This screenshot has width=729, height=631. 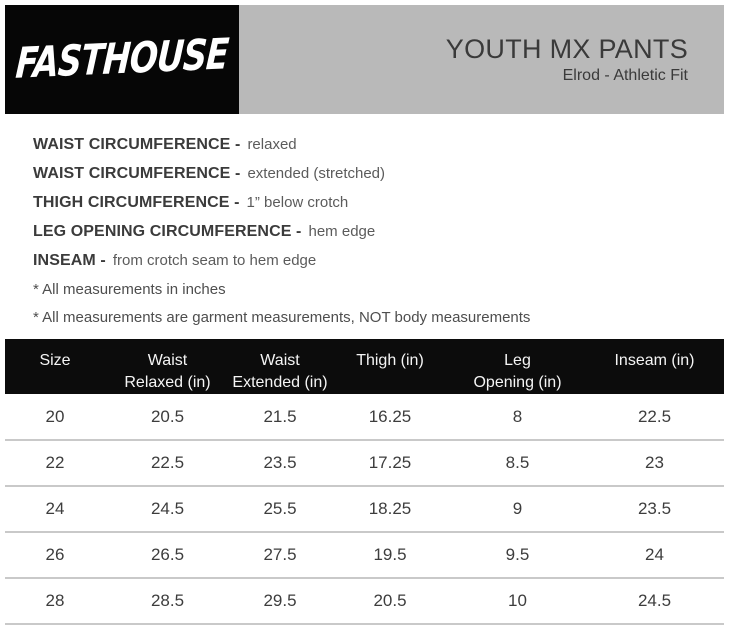 What do you see at coordinates (381, 231) in the screenshot?
I see `definition-row: LEG OPENING CIRCUMFERENCE - hem edge` at bounding box center [381, 231].